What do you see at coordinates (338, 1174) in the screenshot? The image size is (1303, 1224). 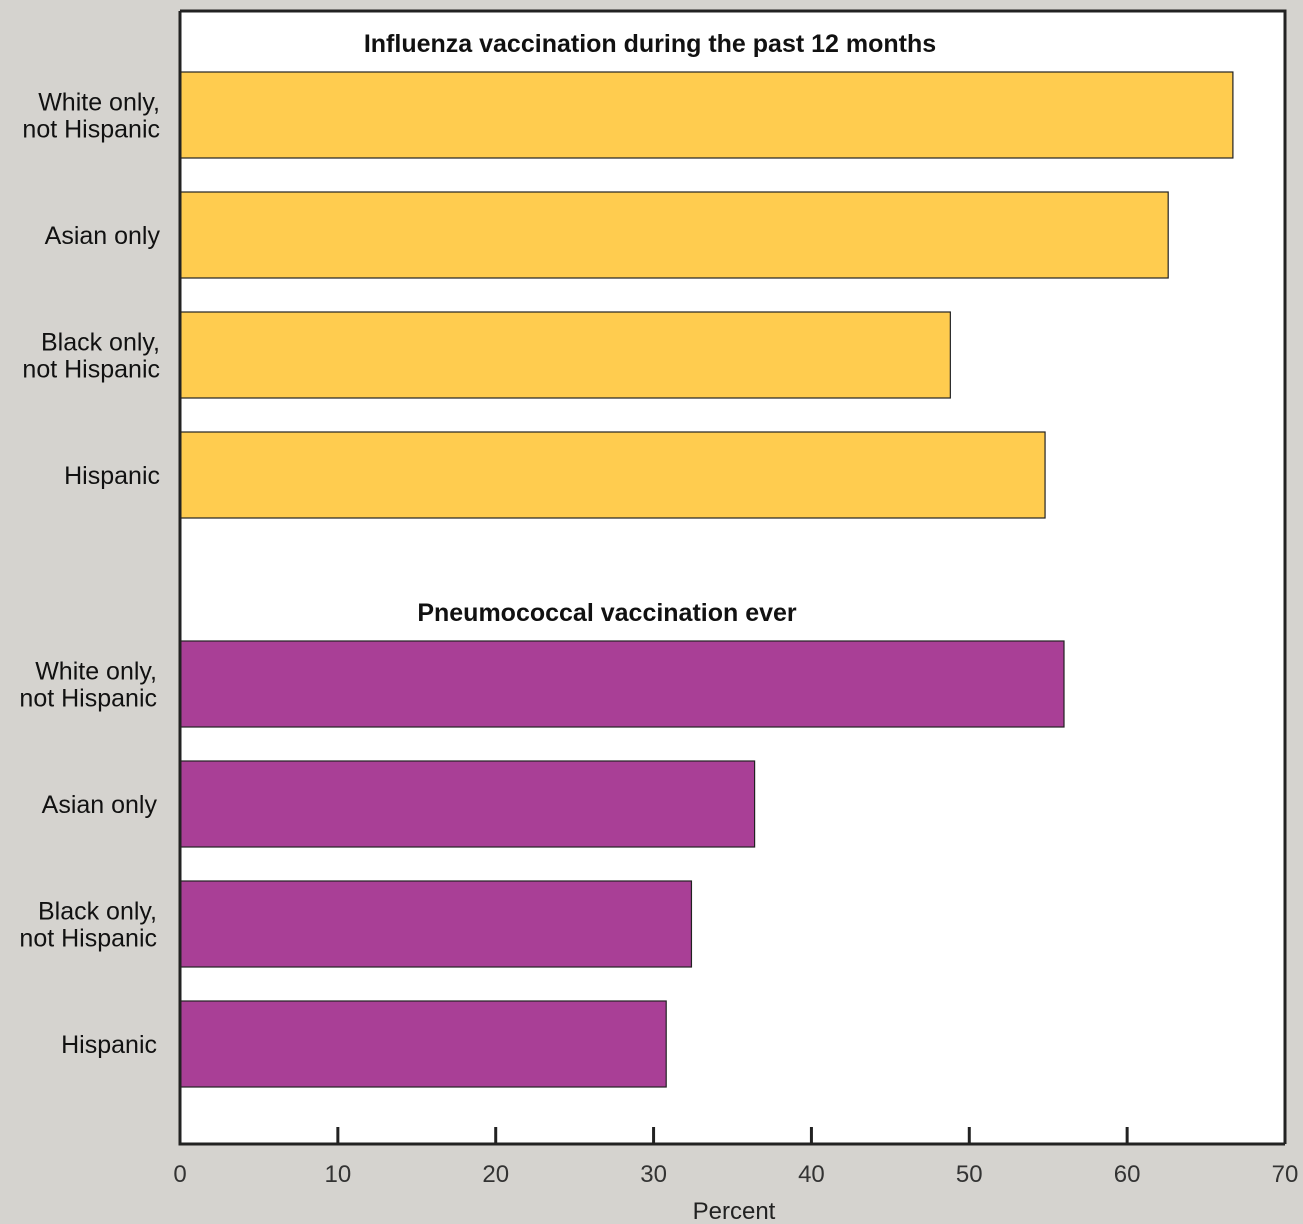 I see `x-tick-label-10: 10` at bounding box center [338, 1174].